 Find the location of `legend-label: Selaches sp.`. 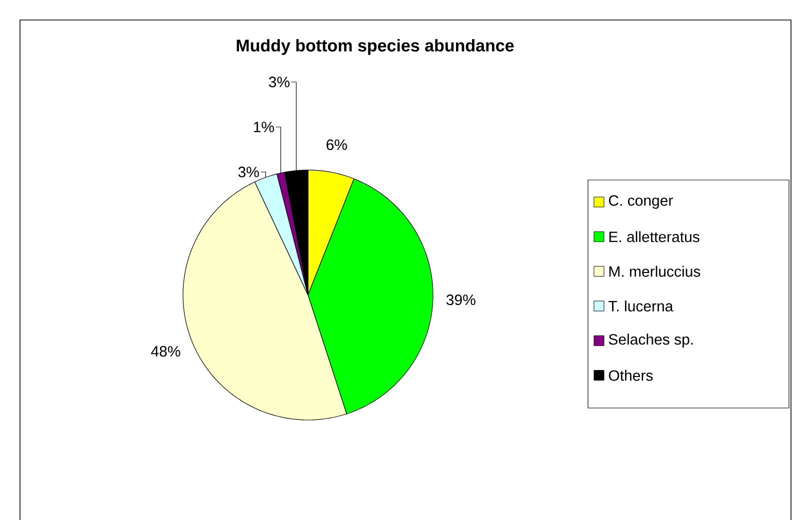

legend-label: Selaches sp. is located at coordinates (650, 340).